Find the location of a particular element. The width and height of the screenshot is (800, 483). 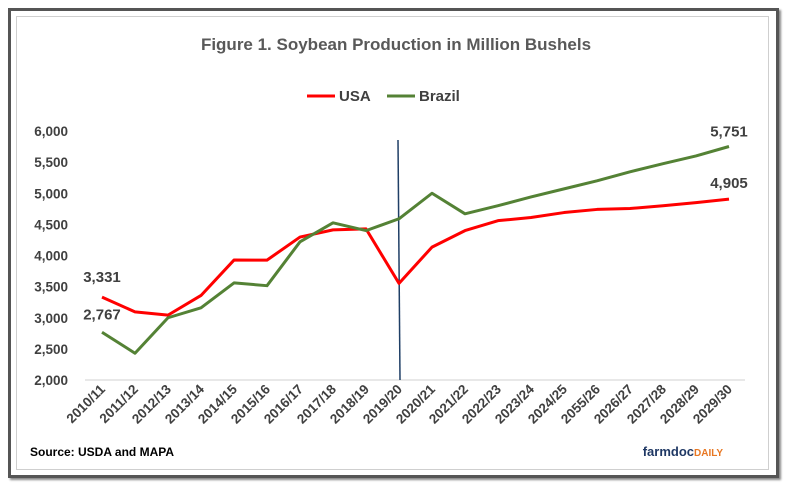

legend-brazil-label: Brazil is located at coordinates (439, 96).